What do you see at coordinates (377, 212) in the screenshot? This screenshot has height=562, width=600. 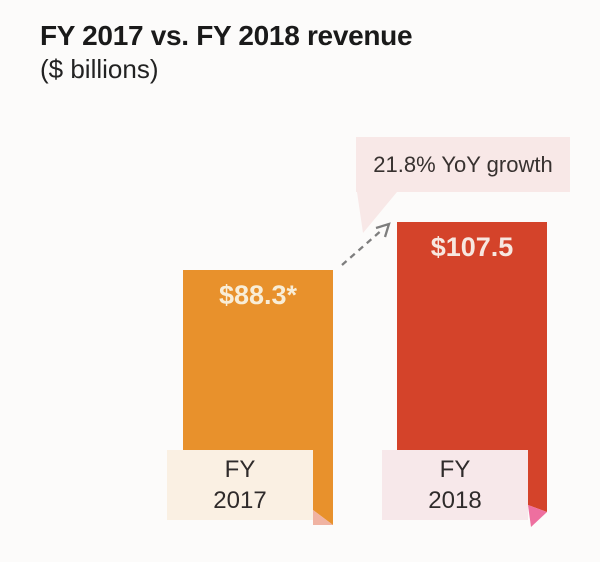 I see `callout-tail` at bounding box center [377, 212].